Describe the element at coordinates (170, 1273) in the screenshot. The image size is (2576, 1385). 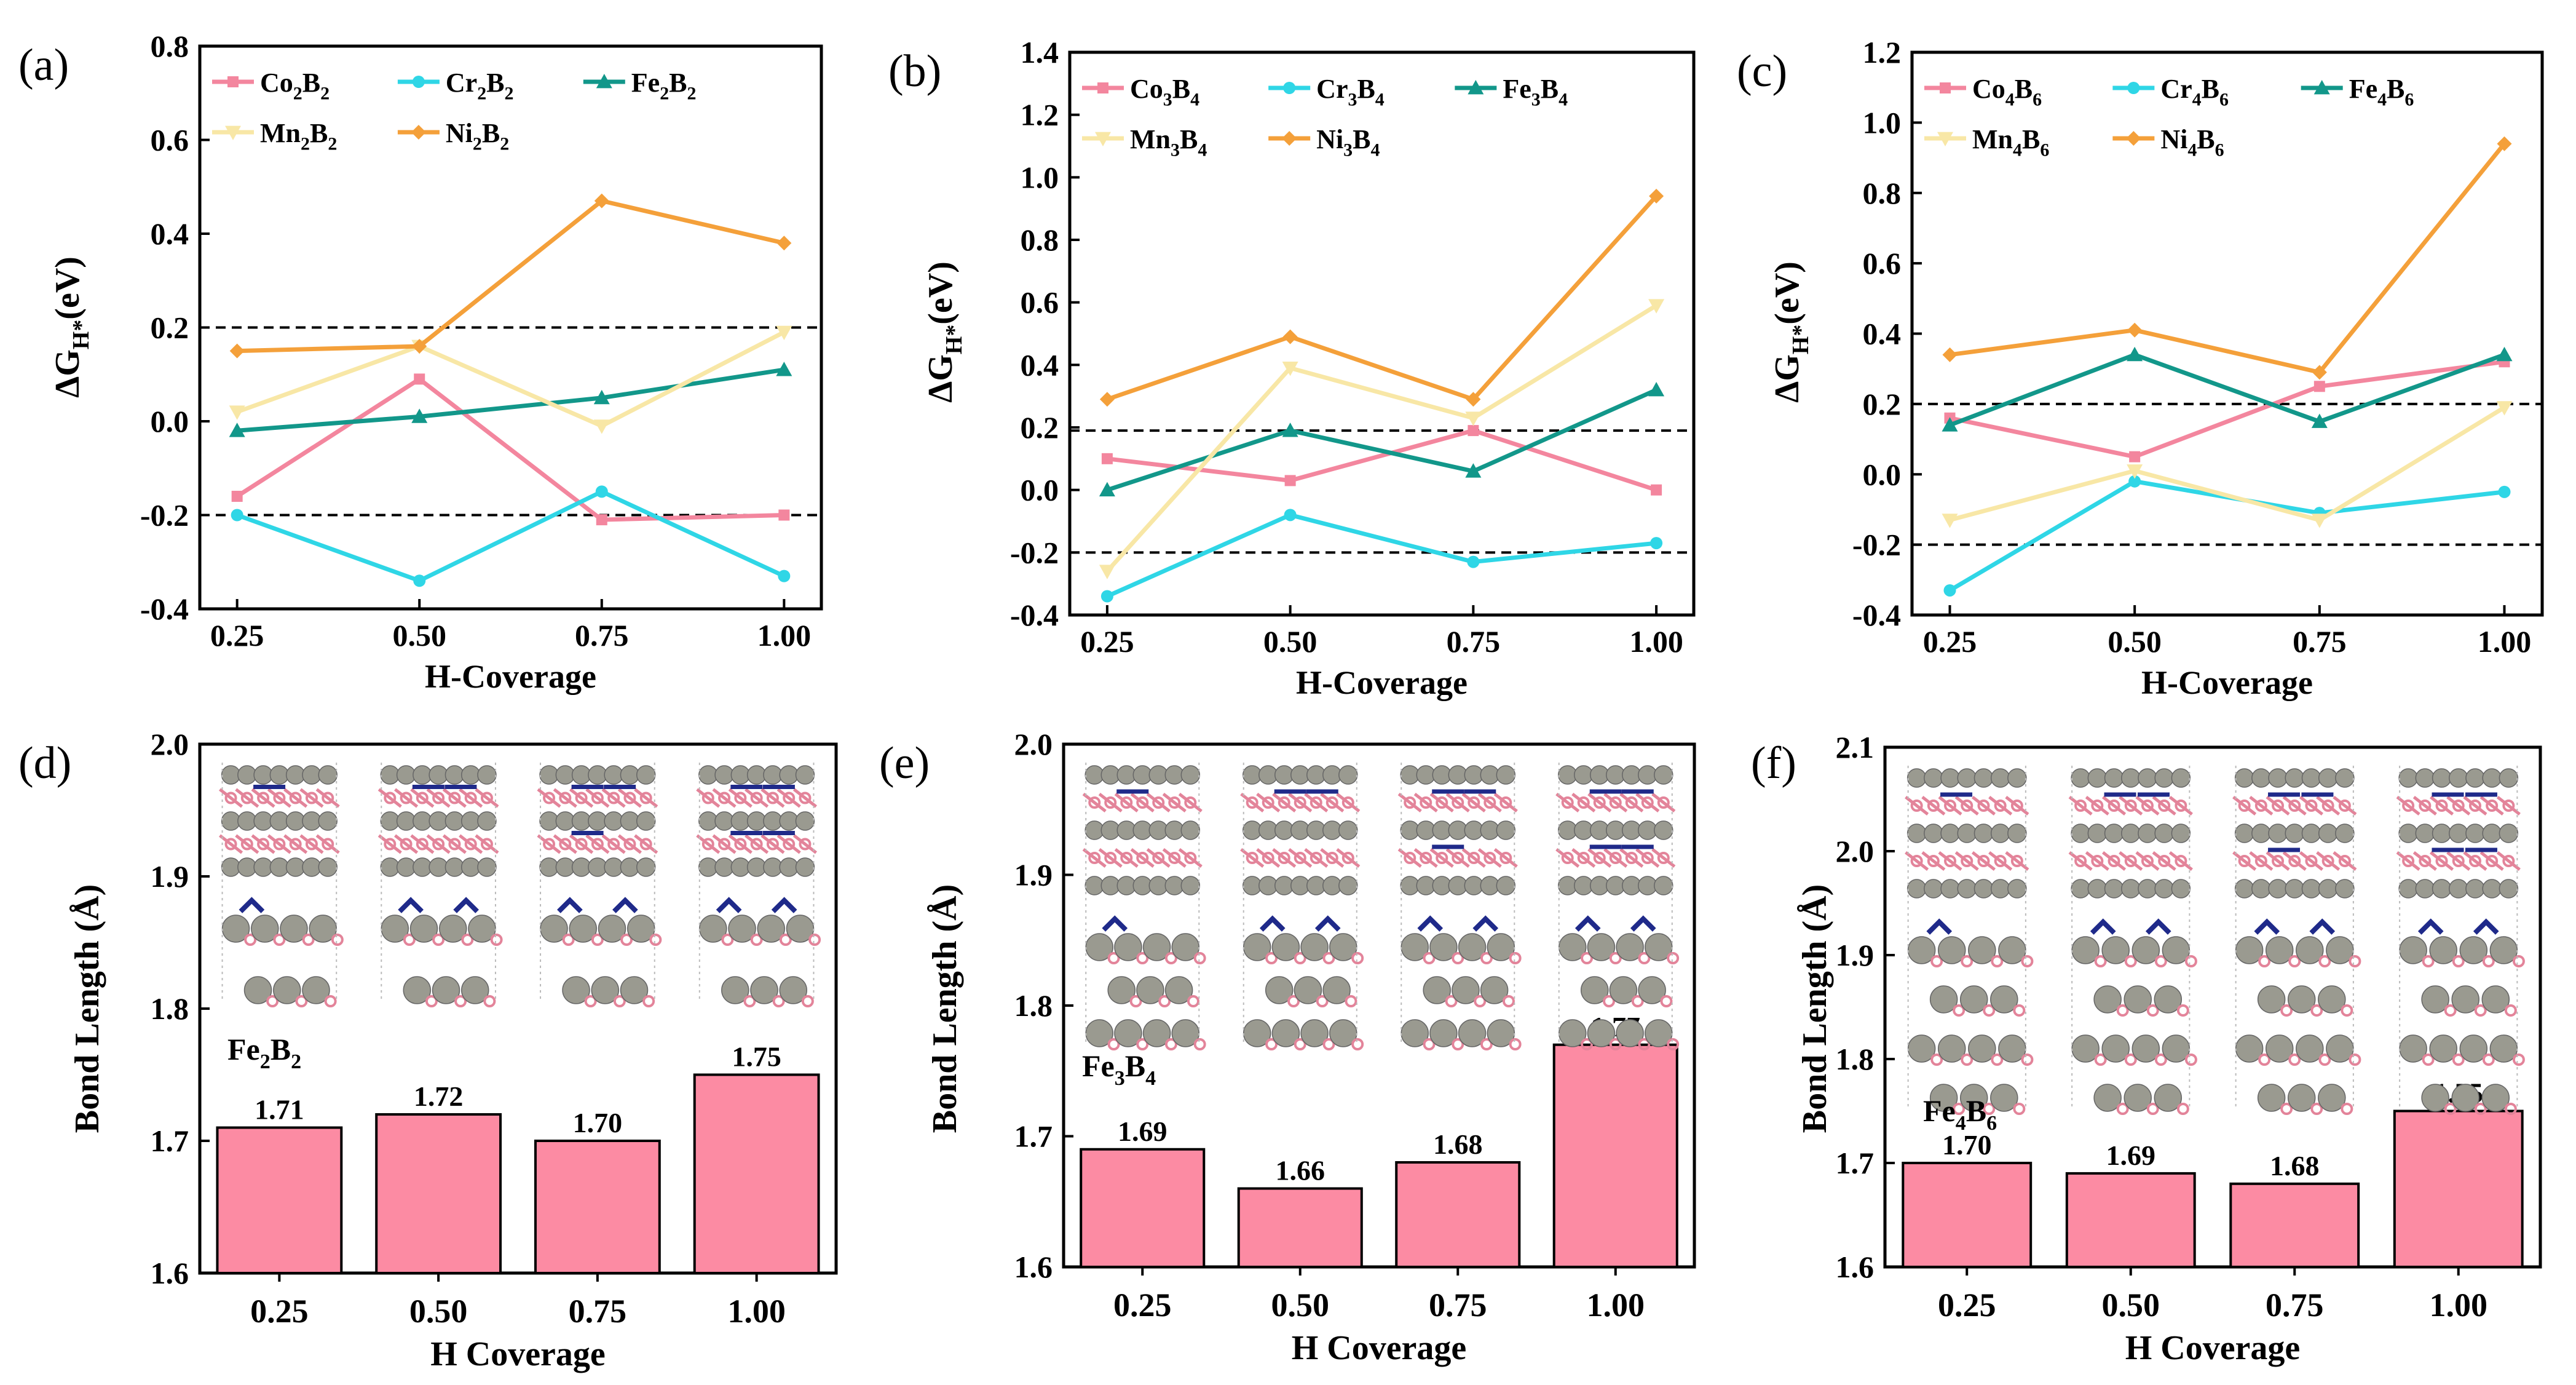
I see `y-tick-label: 1.6` at that location.